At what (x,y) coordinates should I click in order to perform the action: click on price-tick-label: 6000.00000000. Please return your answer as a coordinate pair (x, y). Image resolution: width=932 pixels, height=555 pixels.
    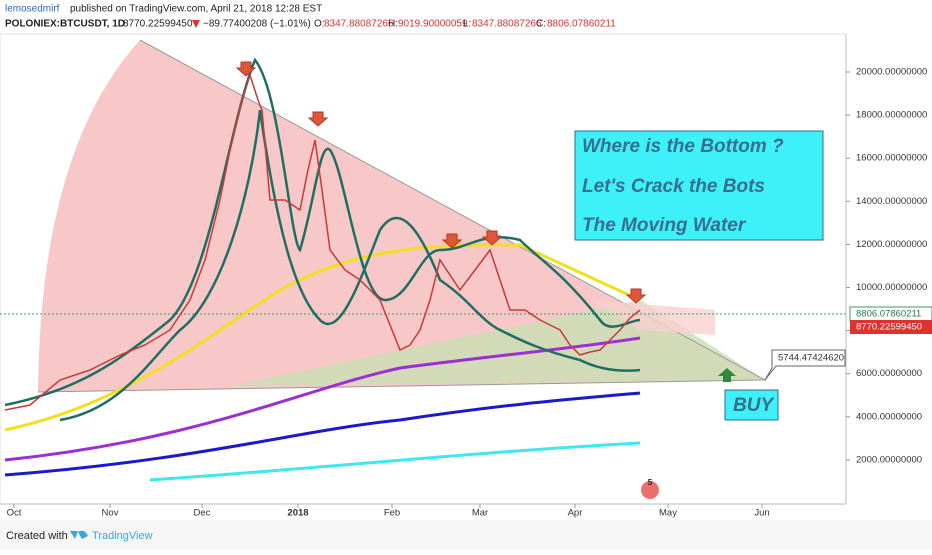
    Looking at the image, I should click on (889, 373).